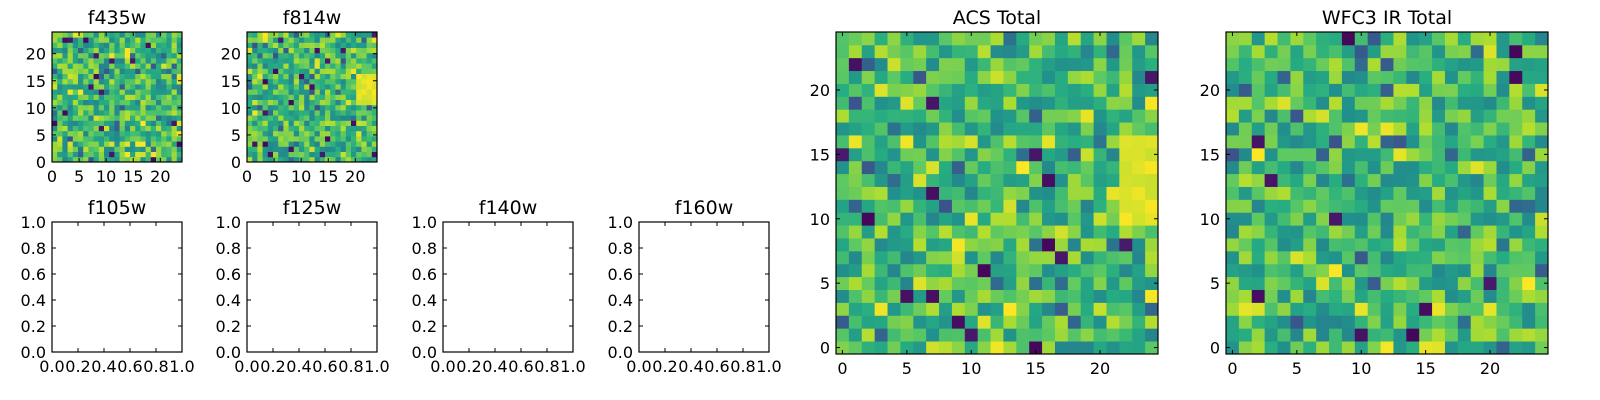 This screenshot has width=1600, height=400. Describe the element at coordinates (664, 366) in the screenshot. I see `x-tick-label: 0.2` at that location.